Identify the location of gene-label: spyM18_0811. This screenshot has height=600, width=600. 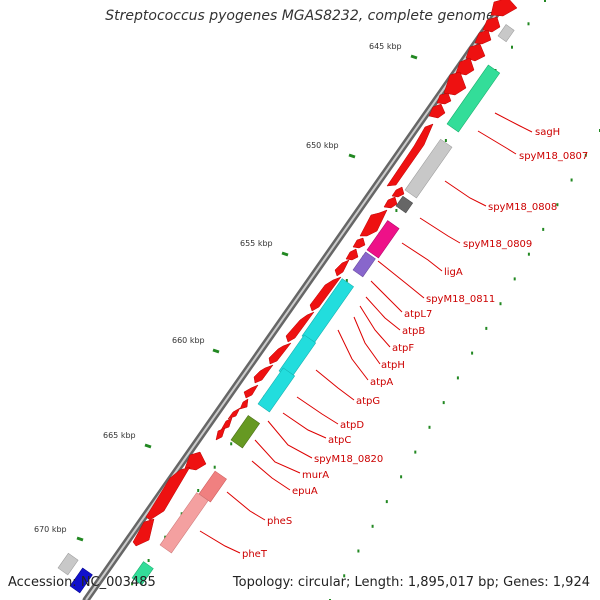
(460, 299).